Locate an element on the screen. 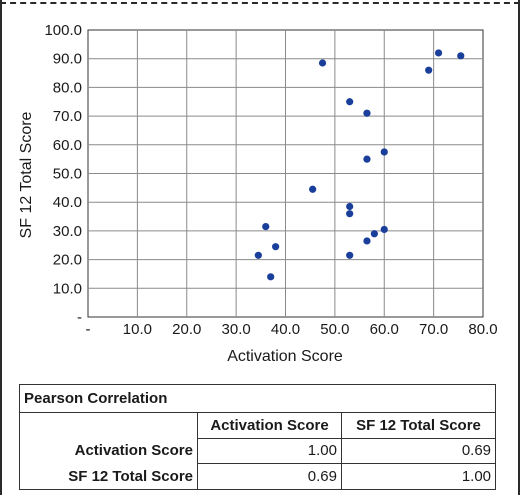  y-tick-label: 30.0 is located at coordinates (67, 231).